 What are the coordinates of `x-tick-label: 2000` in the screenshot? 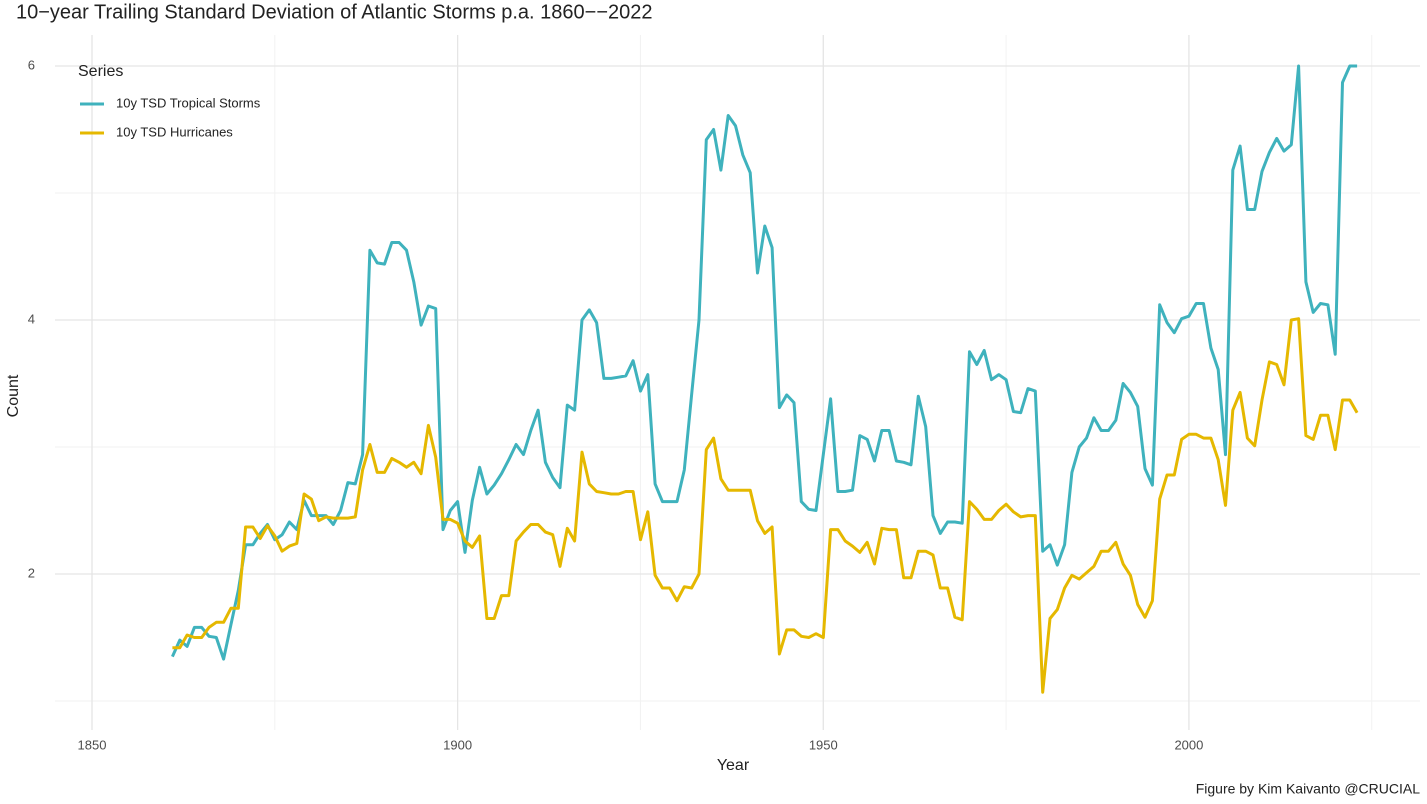 It's located at (1188, 744).